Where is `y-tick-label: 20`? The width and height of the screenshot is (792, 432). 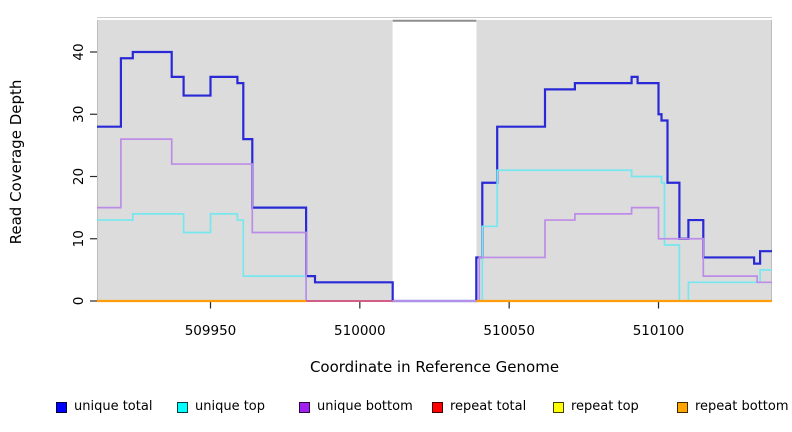 y-tick-label: 20 is located at coordinates (79, 176).